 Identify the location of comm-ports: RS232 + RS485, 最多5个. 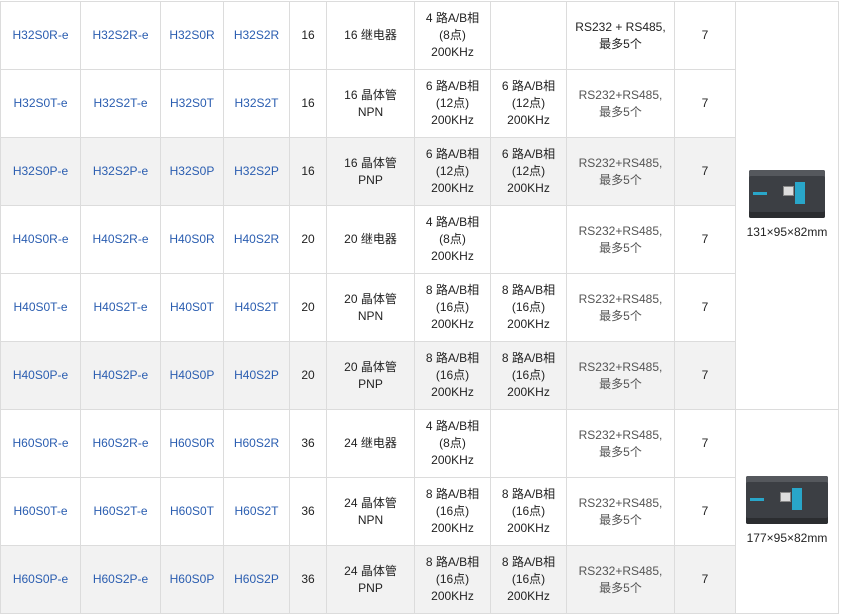
(620, 35).